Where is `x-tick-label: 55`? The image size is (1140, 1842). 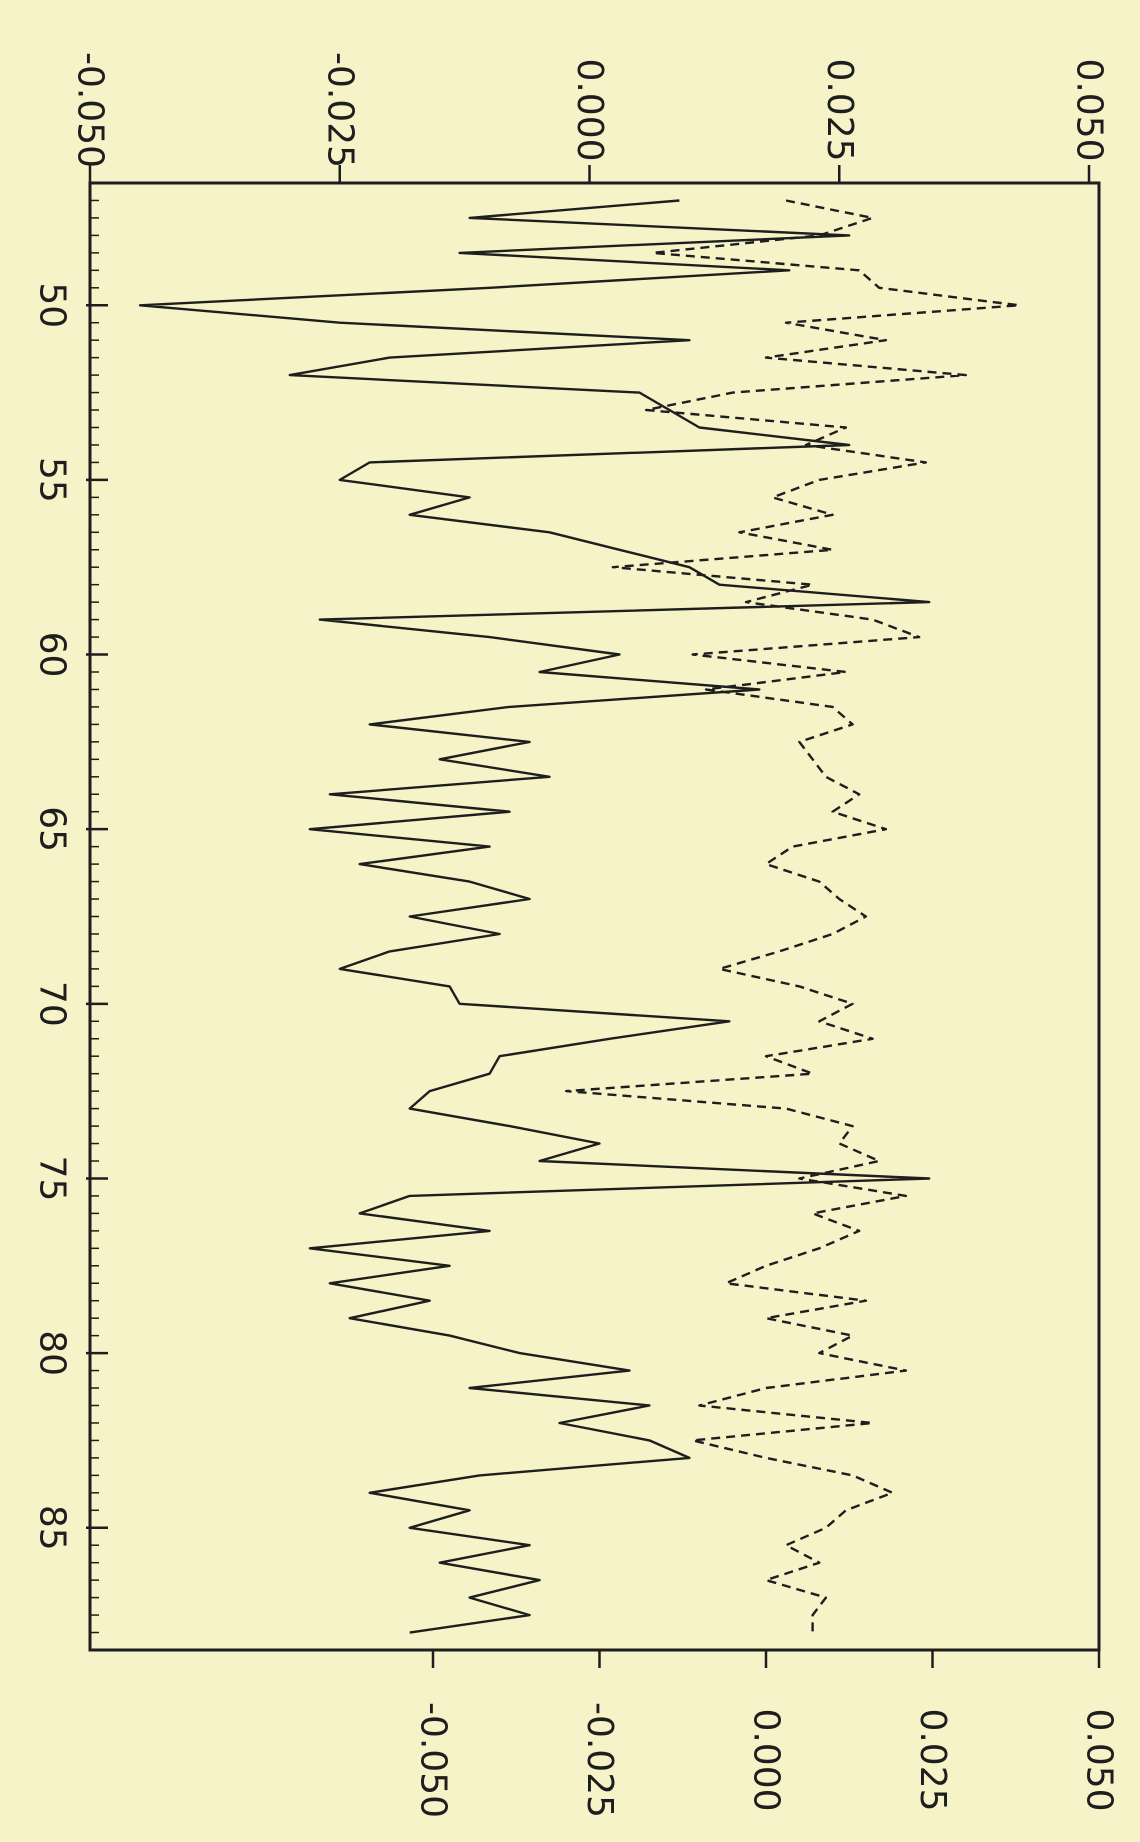 x-tick-label: 55 is located at coordinates (52, 480).